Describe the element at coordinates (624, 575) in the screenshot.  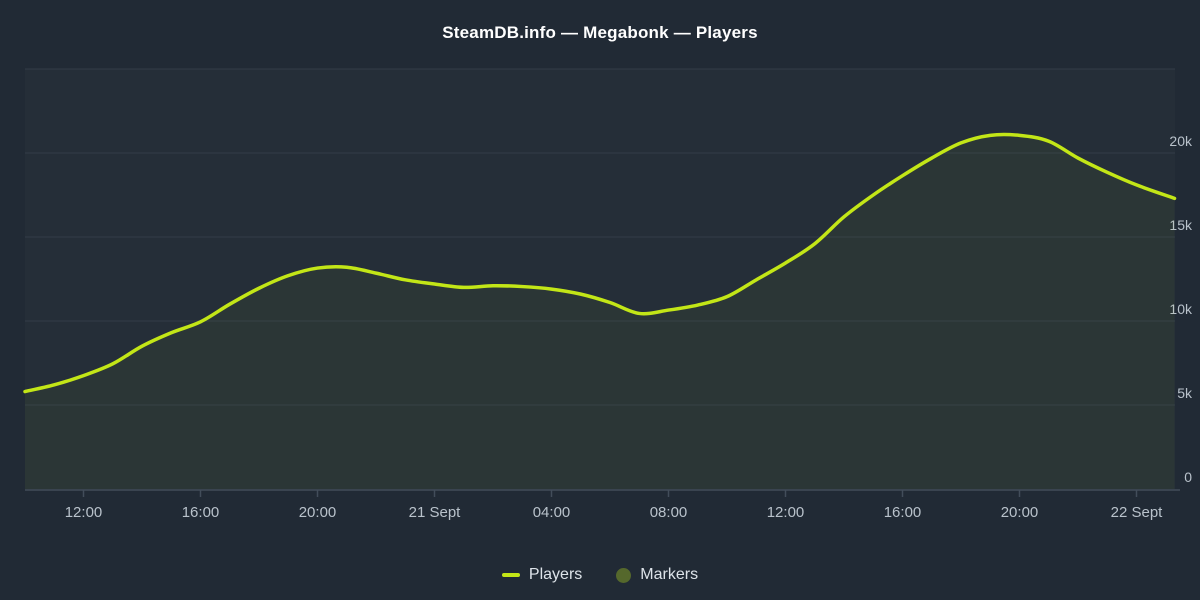
I see `markers-circle-swatch-icon` at that location.